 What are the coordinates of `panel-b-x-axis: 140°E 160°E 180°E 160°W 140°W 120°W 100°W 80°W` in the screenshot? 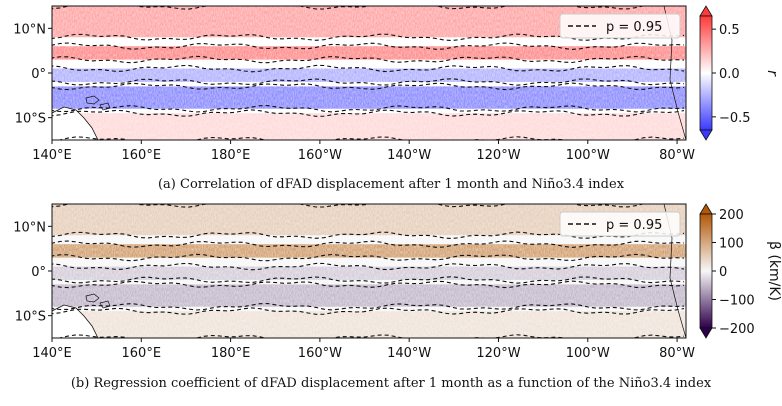 It's located at (363, 349).